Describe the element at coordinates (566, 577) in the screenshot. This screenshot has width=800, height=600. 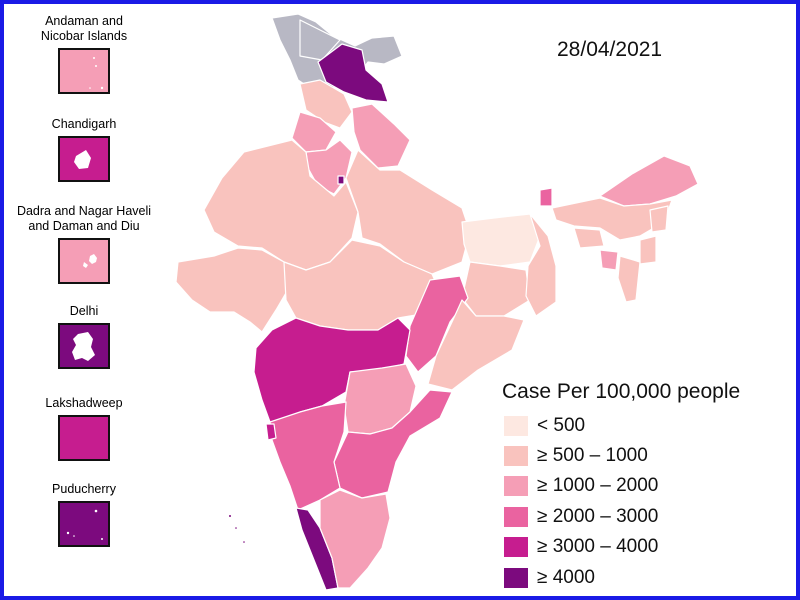
I see `legend-label: ≥ 4000` at that location.